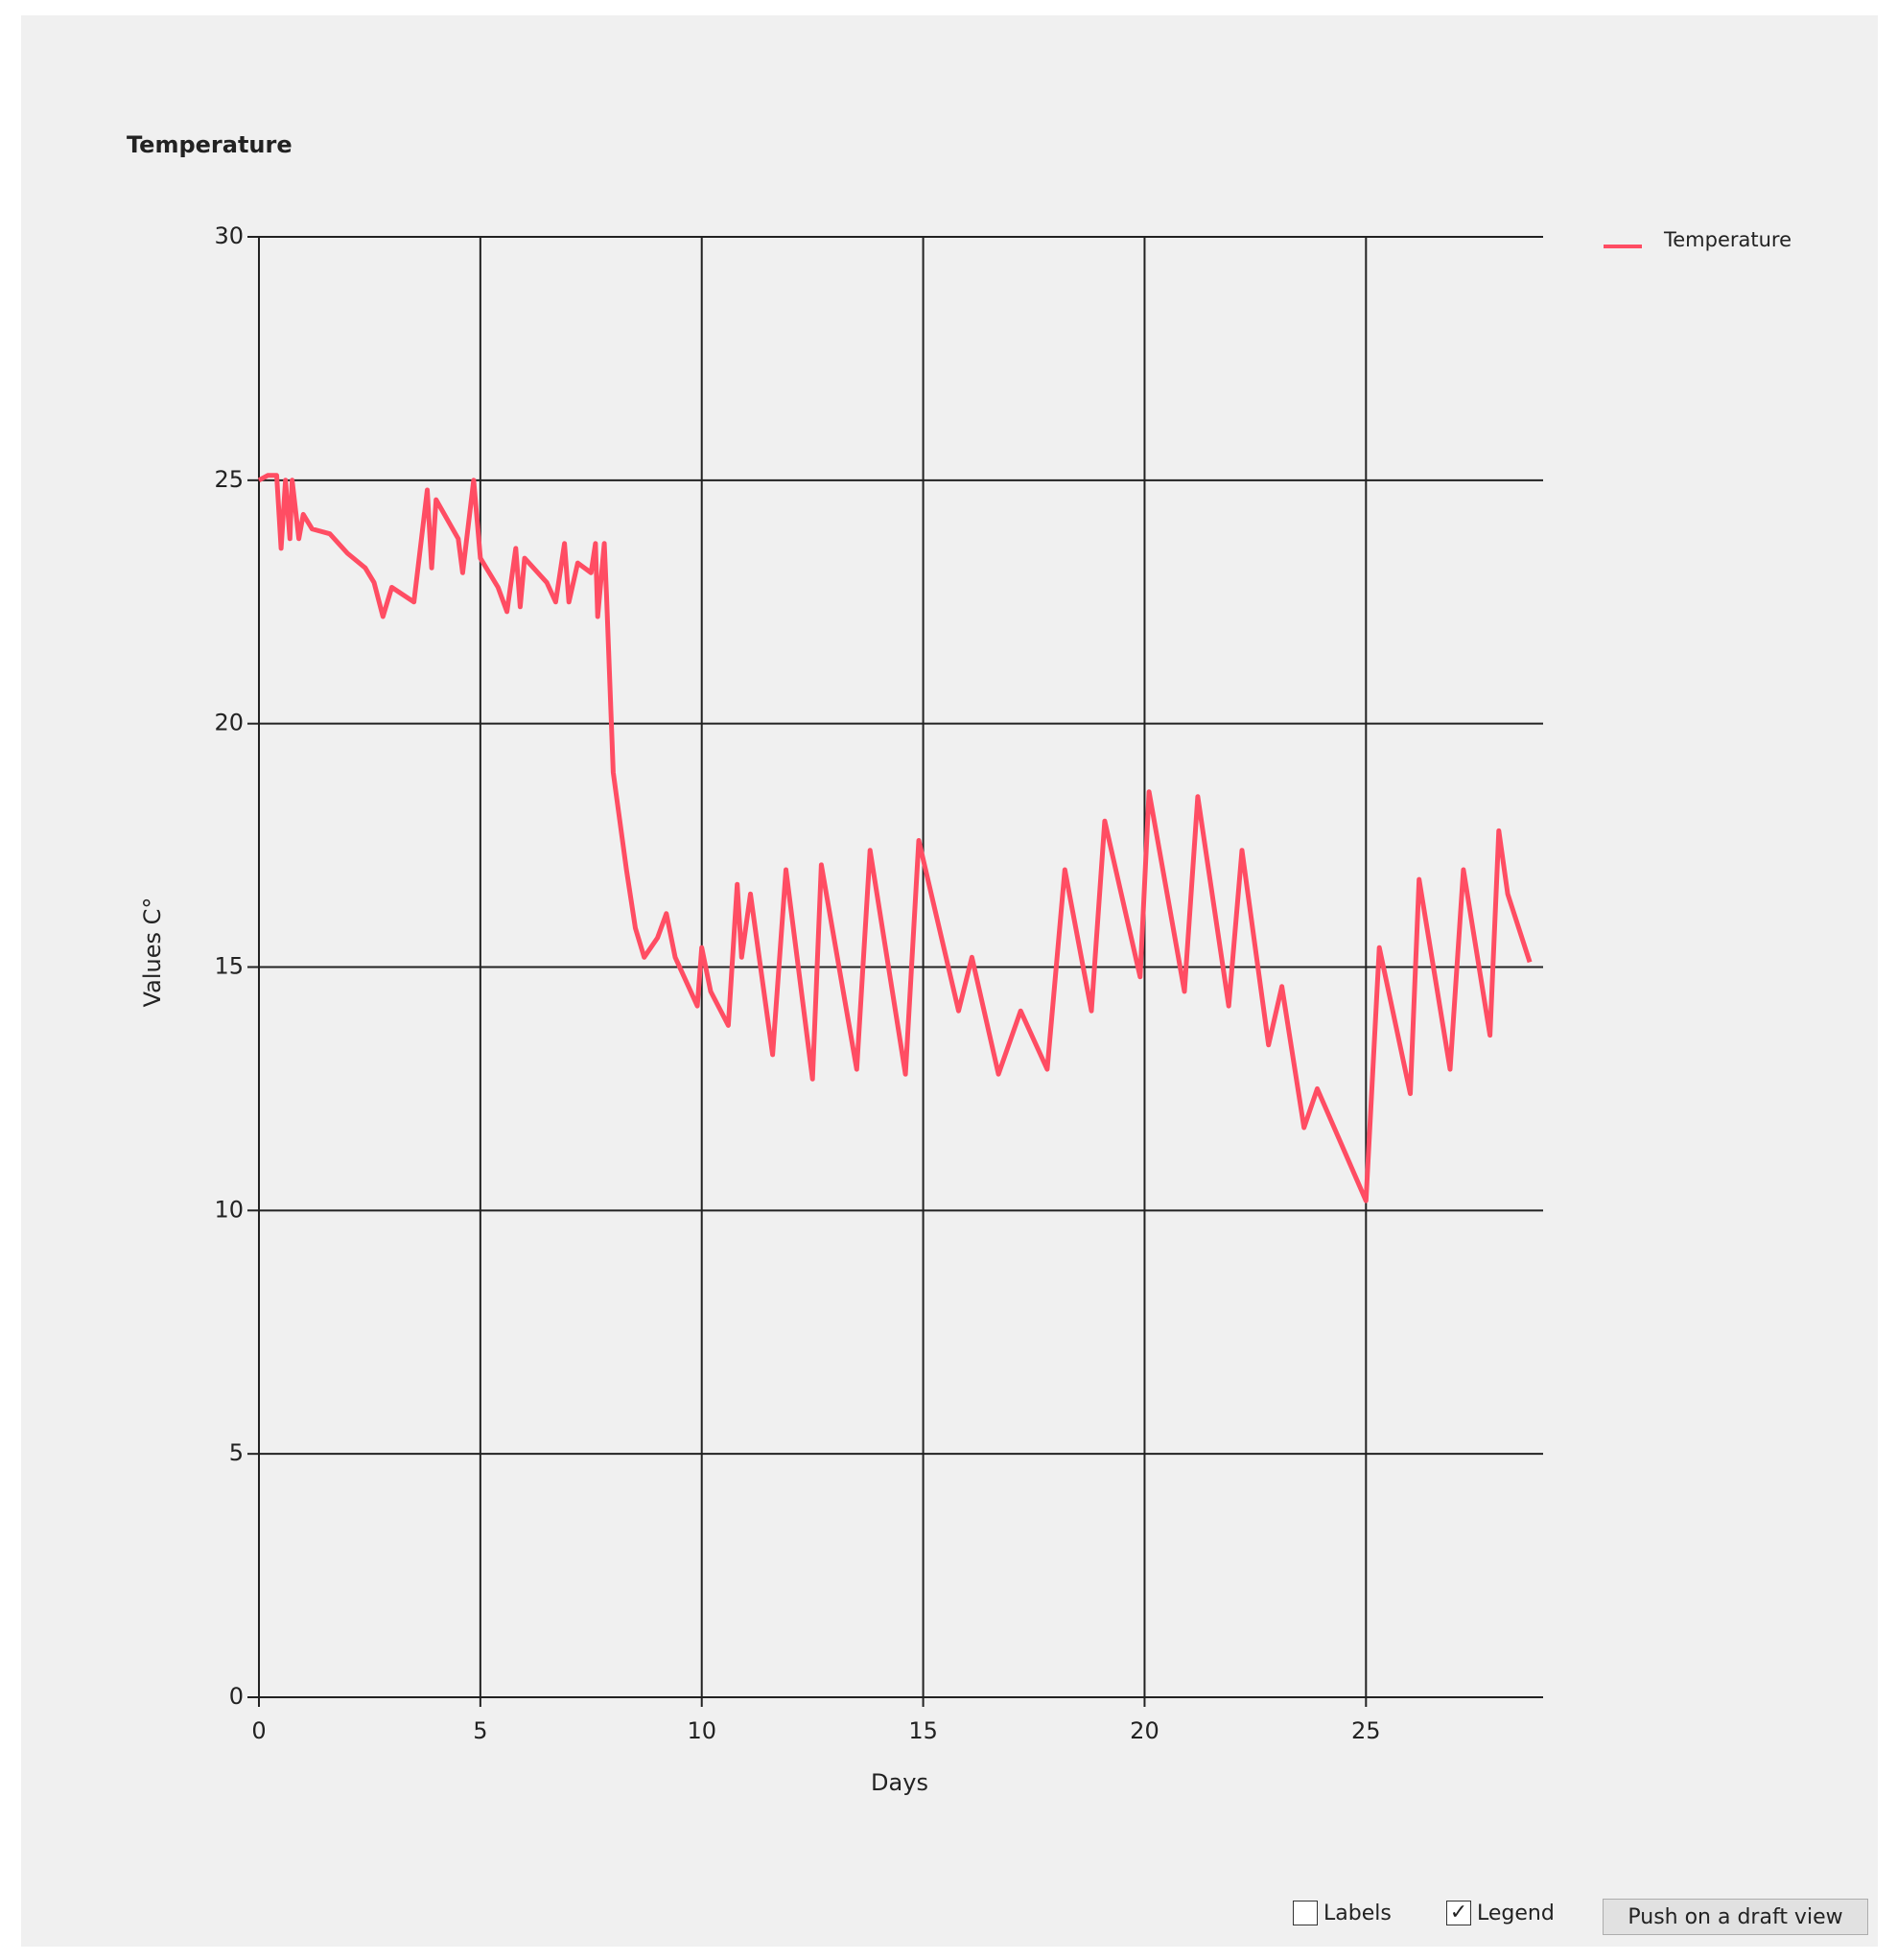 The width and height of the screenshot is (1897, 1960). What do you see at coordinates (258, 1730) in the screenshot?
I see `x-tick-label: 0` at bounding box center [258, 1730].